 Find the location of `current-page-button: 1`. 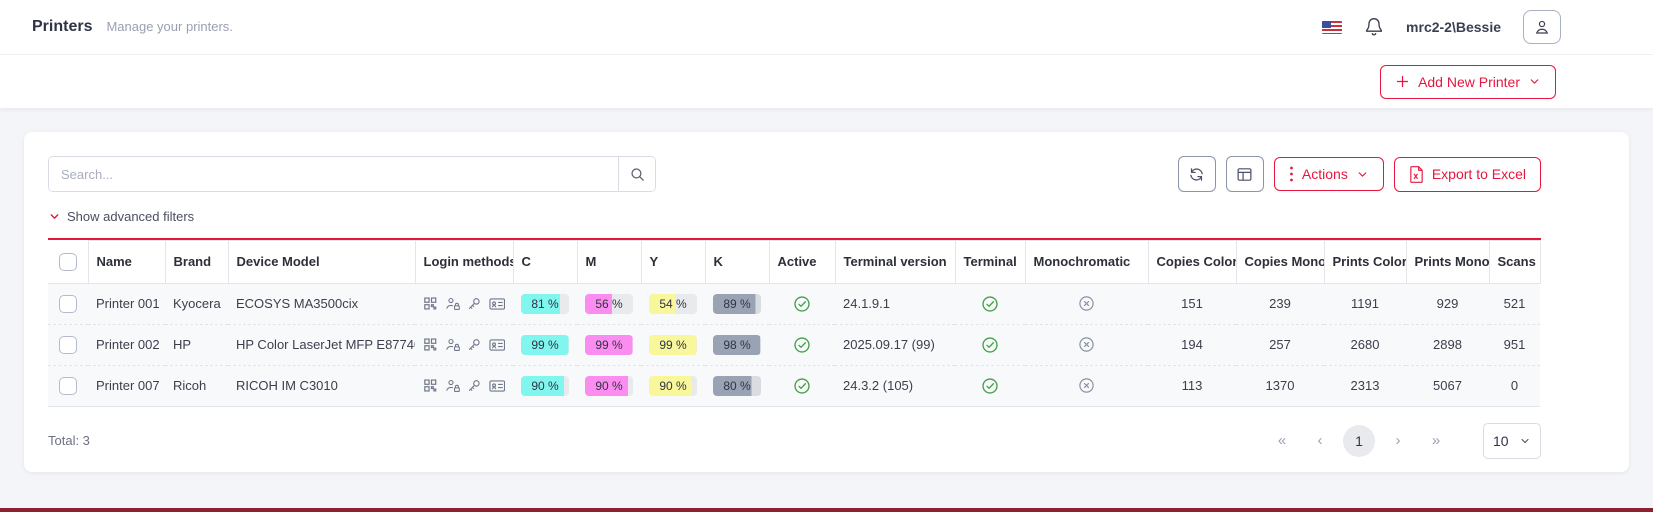

current-page-button: 1 is located at coordinates (1359, 440).